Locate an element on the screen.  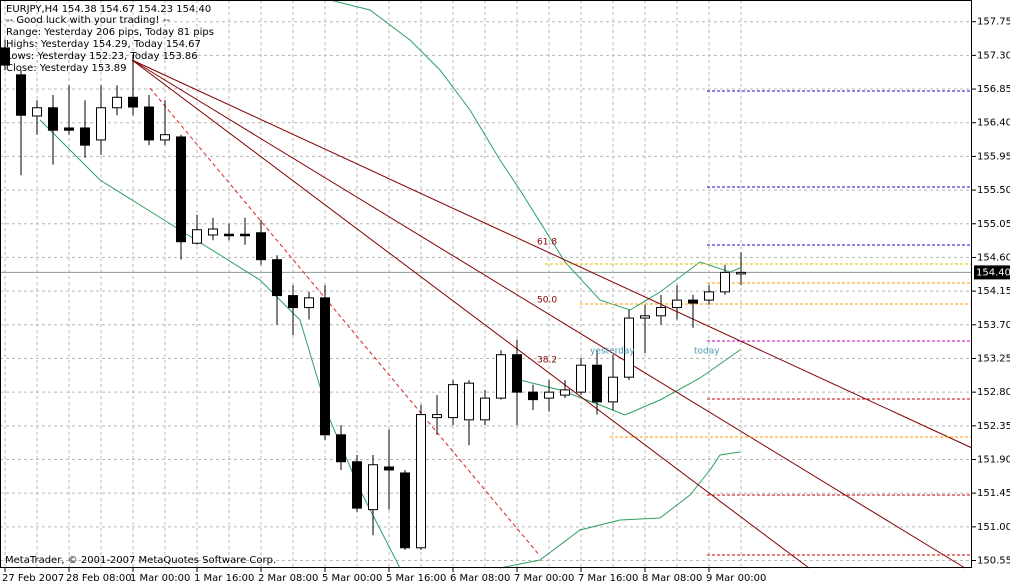
y-tick-label: 155.05 is located at coordinates (993, 224).